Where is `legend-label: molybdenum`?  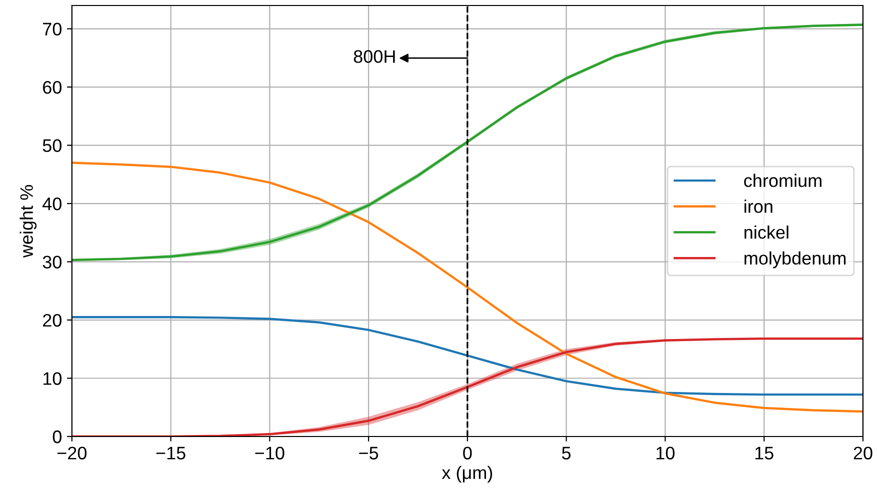
legend-label: molybdenum is located at coordinates (795, 259).